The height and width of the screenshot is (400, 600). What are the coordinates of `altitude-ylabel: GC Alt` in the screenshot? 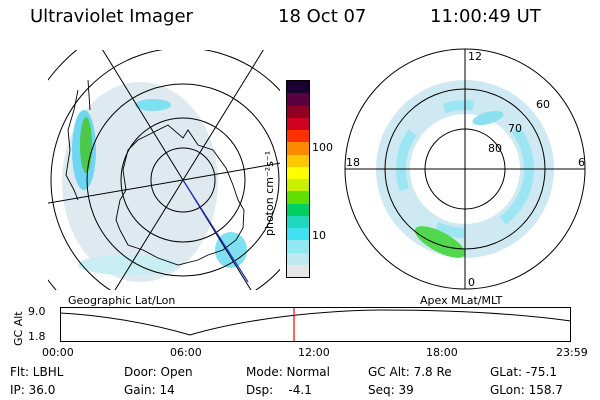 It's located at (18, 328).